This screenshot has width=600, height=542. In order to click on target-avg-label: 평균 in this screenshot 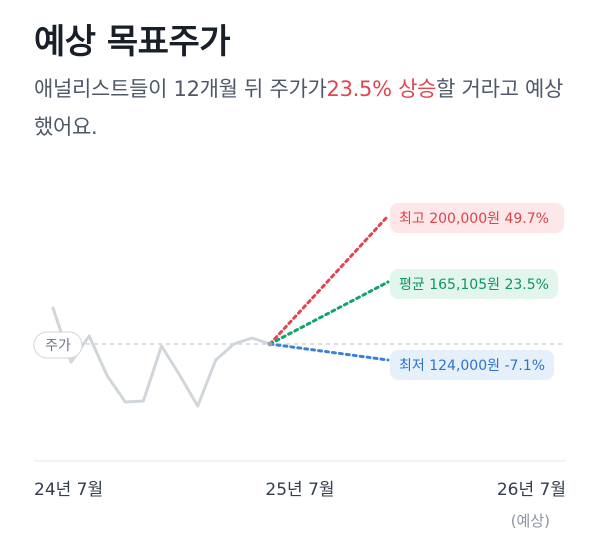, I will do `click(412, 285)`.